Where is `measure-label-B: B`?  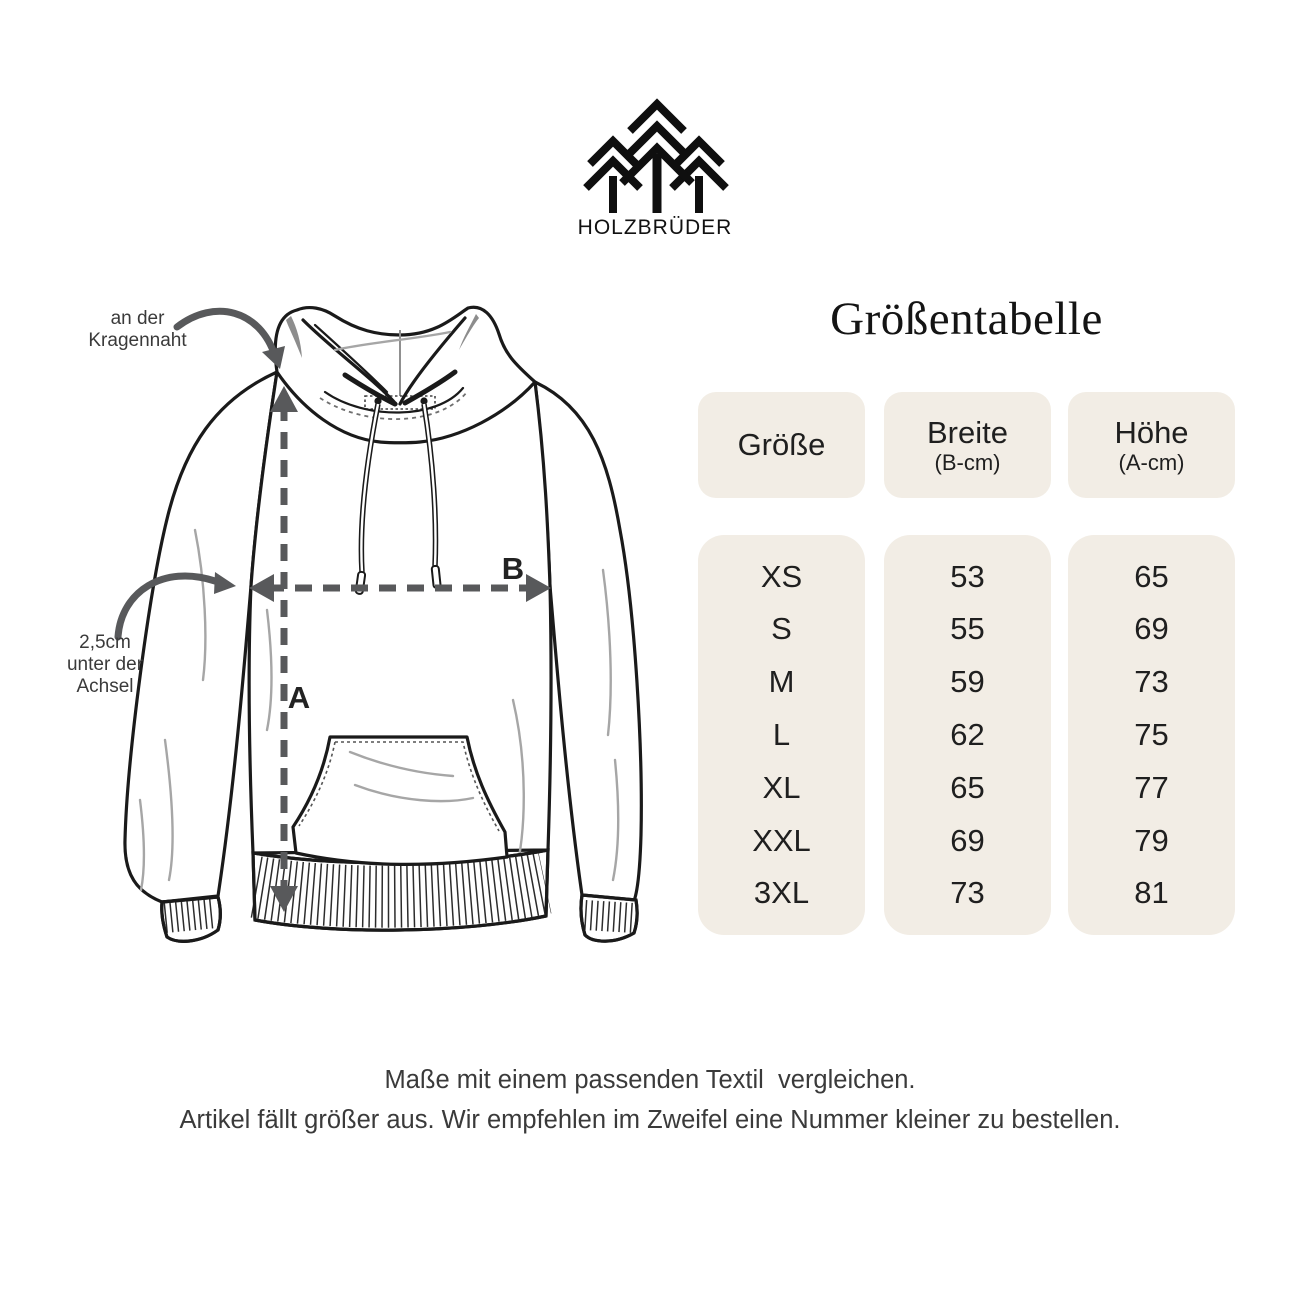
measure-label-B: B is located at coordinates (513, 568).